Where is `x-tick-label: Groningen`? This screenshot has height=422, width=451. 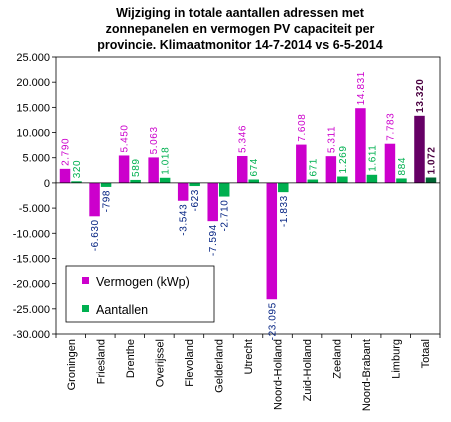 x-tick-label: Groningen is located at coordinates (72, 364).